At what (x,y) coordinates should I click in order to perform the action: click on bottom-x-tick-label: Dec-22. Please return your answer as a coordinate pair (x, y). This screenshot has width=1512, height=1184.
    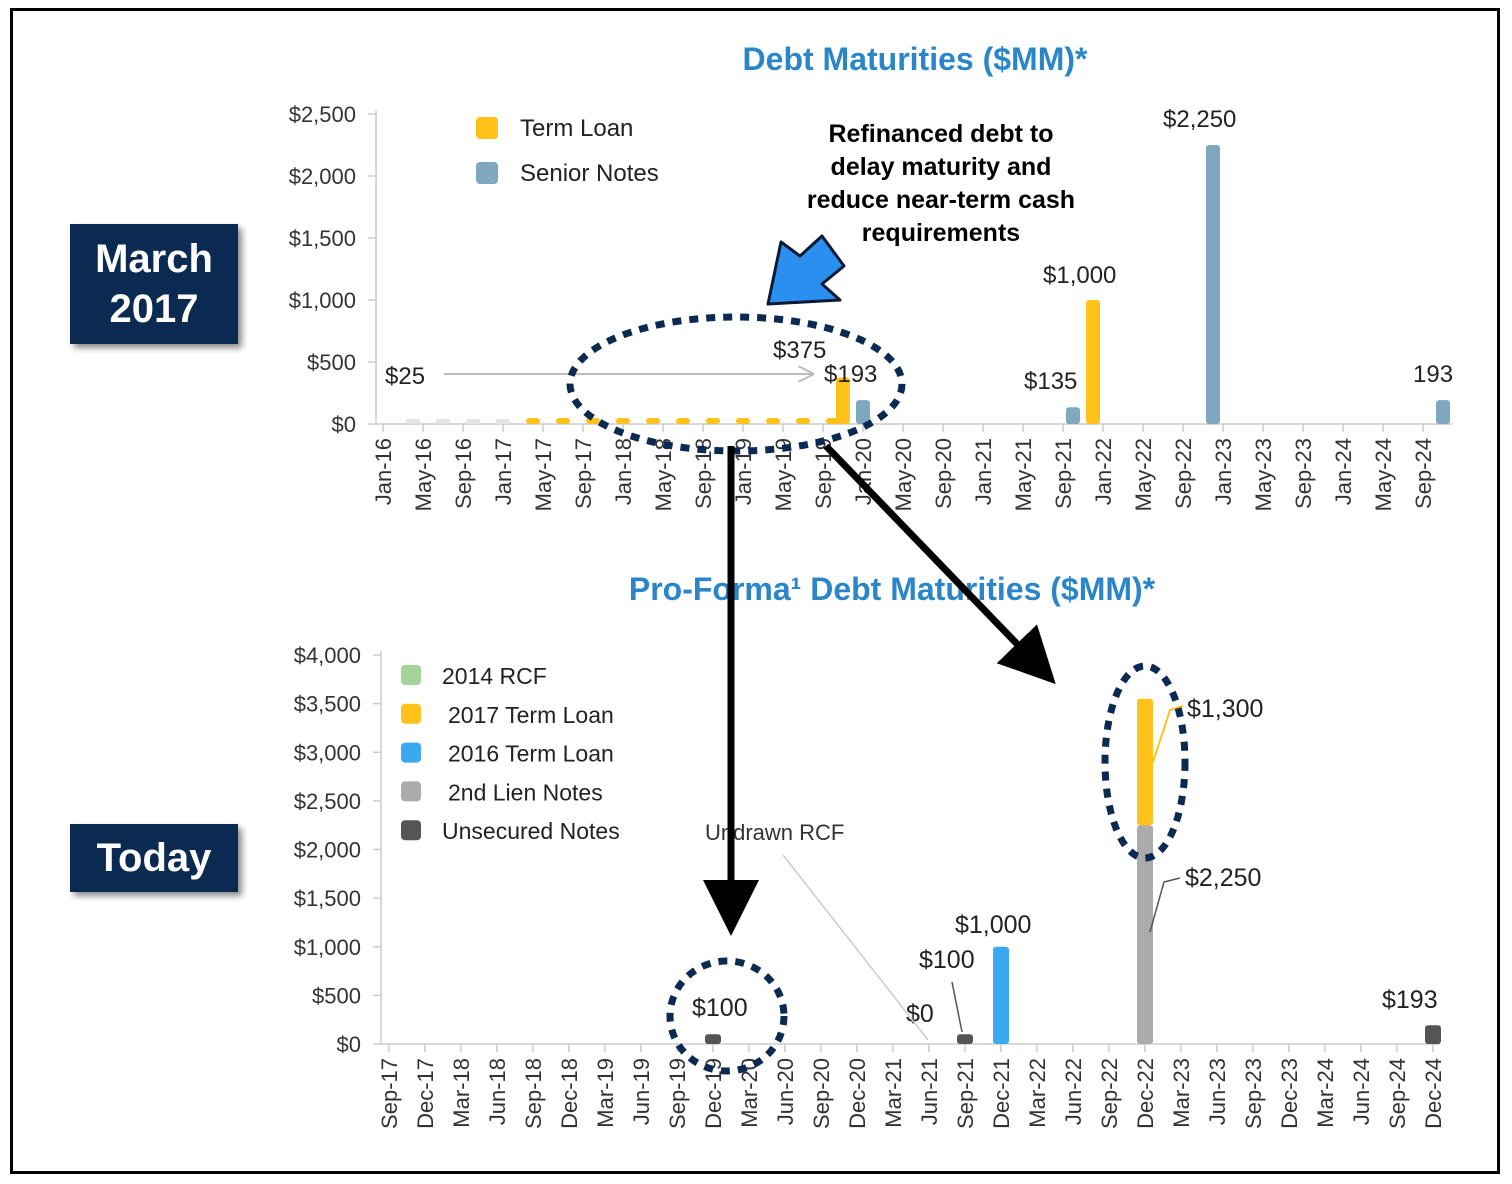
    Looking at the image, I should click on (1145, 1093).